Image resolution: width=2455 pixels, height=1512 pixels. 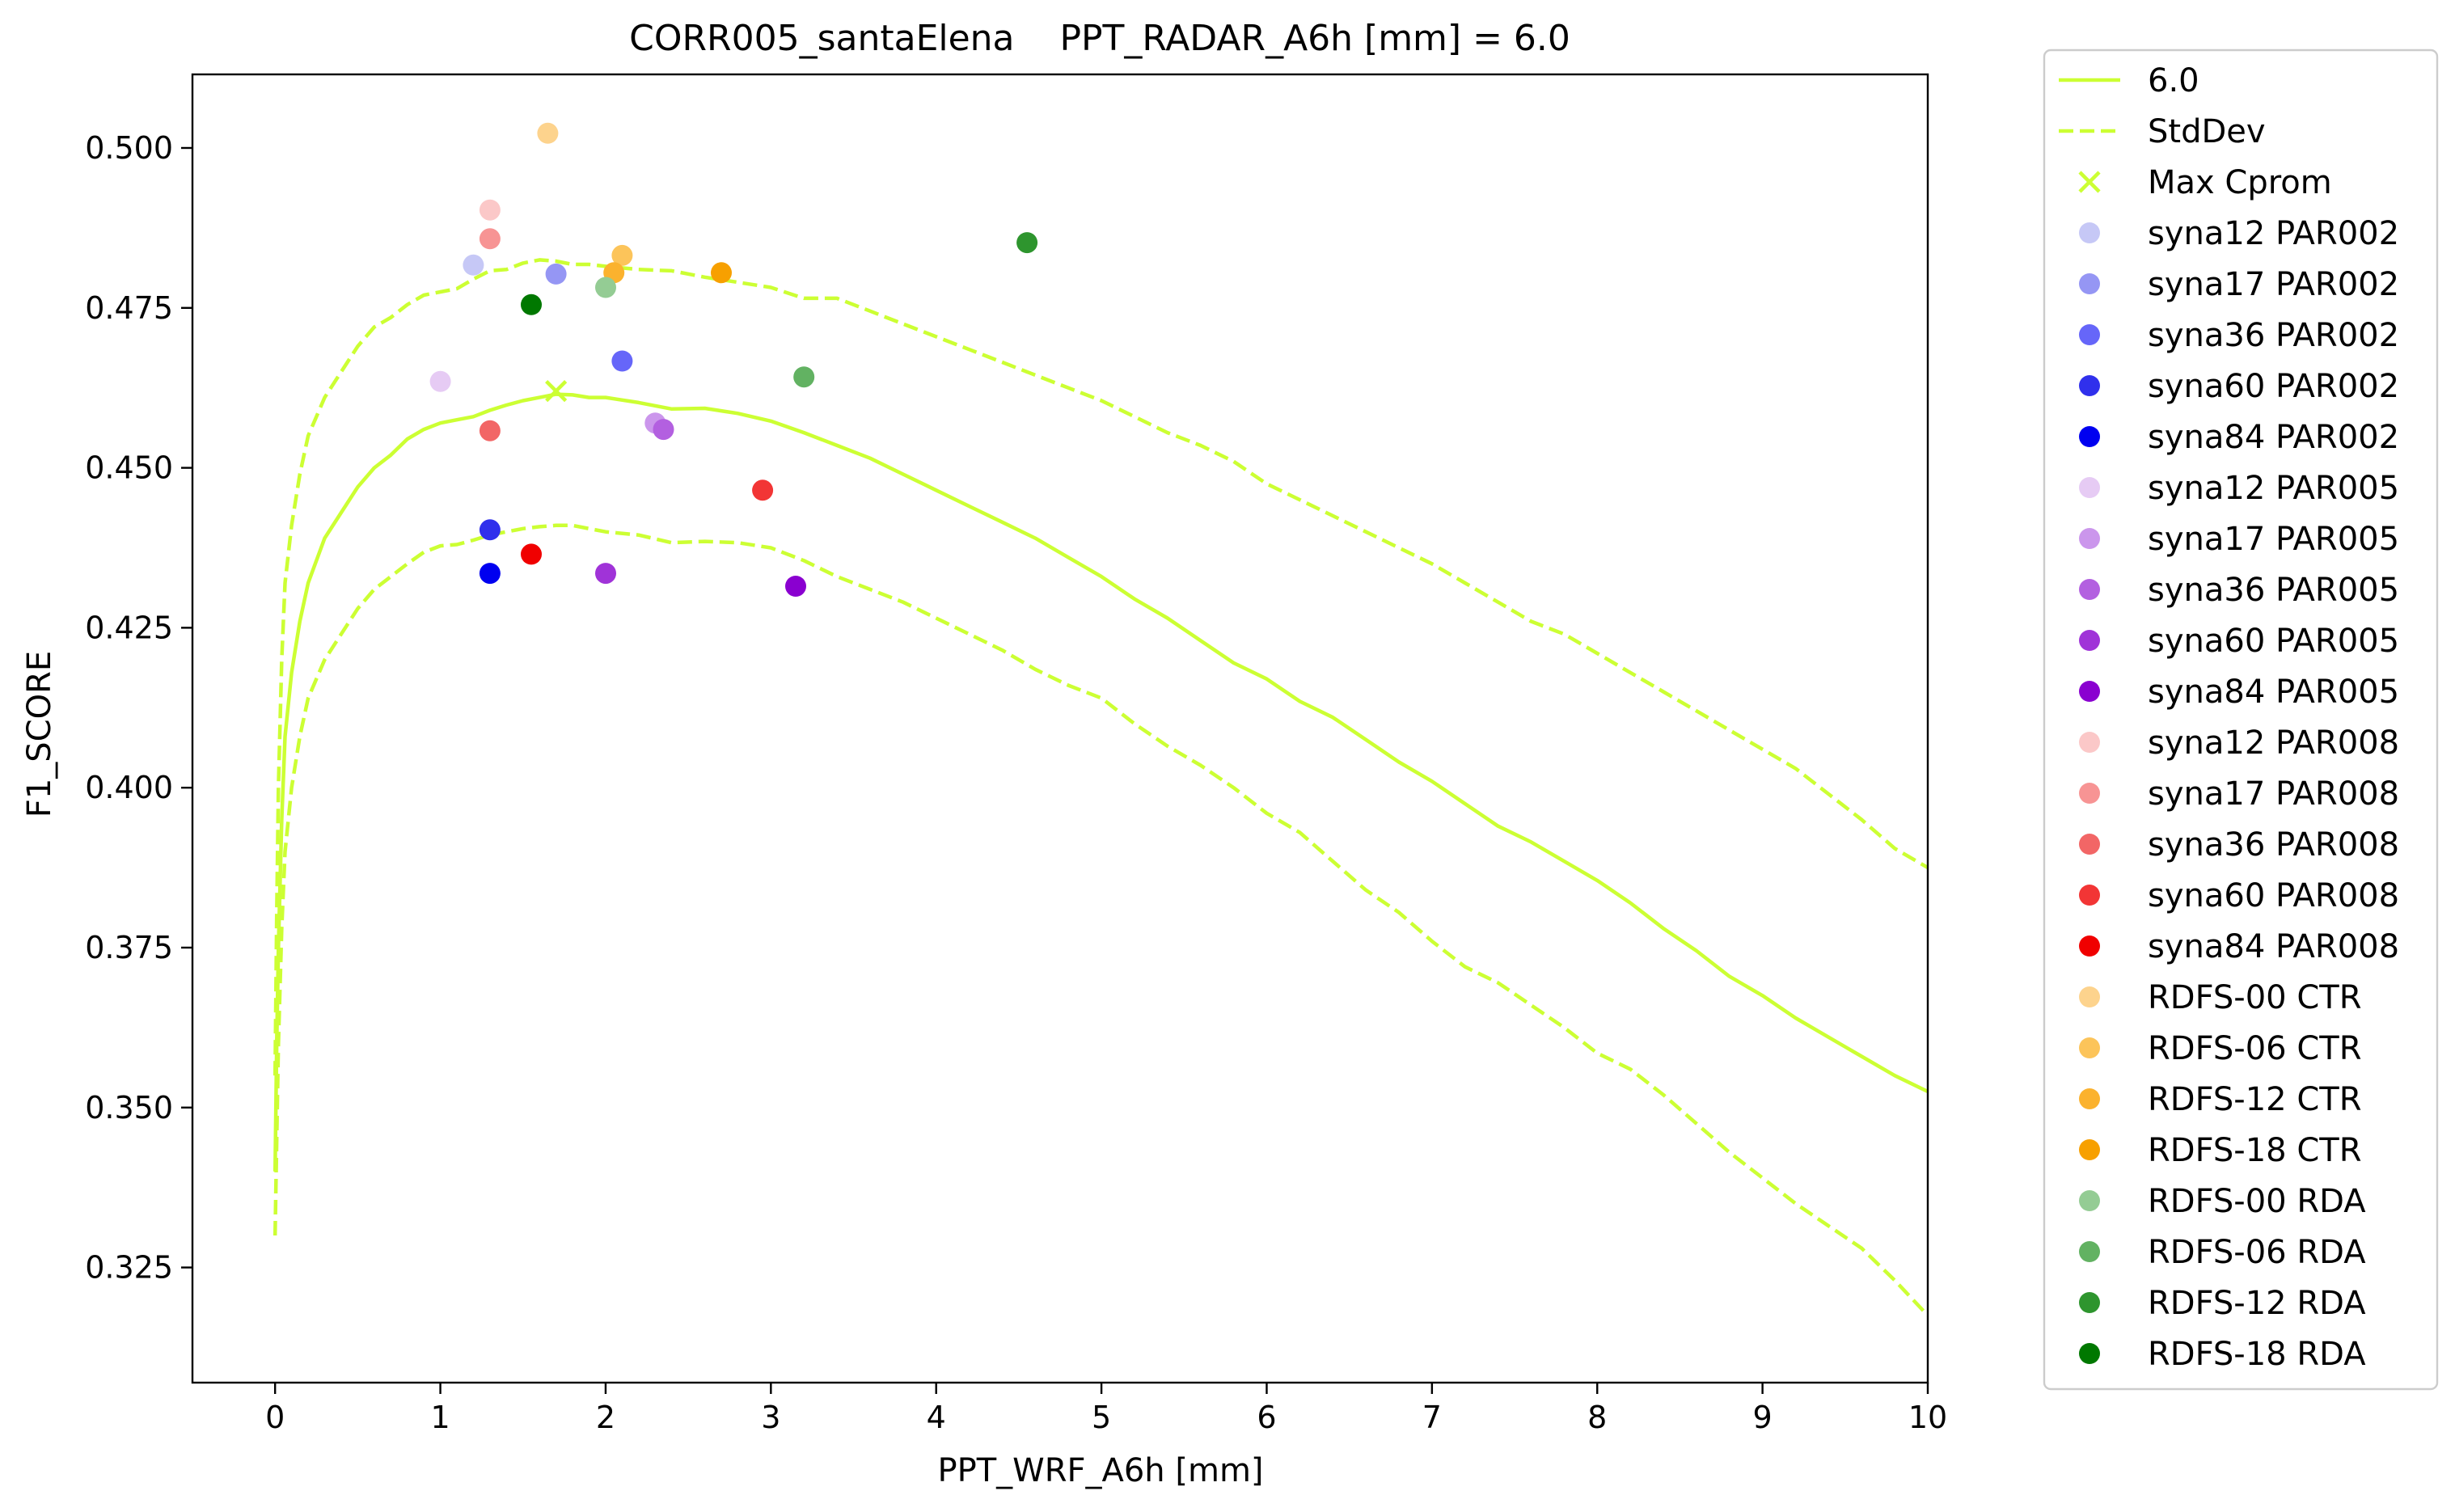 I want to click on legend-label: RDFS-12 CTR, so click(x=2255, y=1099).